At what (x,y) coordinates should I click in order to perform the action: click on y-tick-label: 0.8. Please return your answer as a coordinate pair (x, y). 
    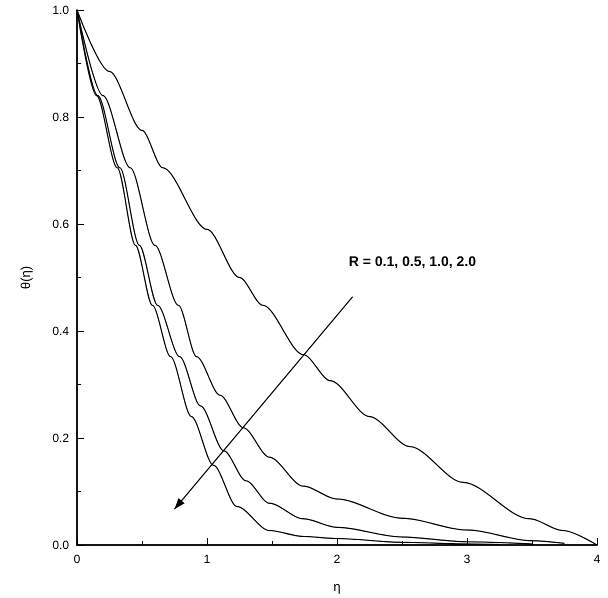
    Looking at the image, I should click on (61, 117).